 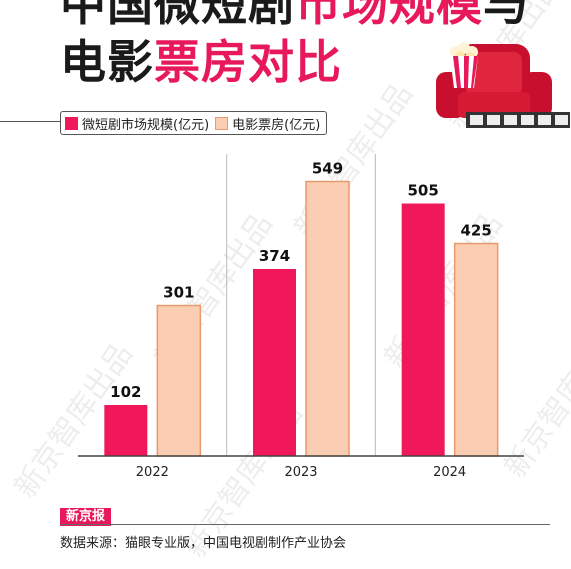 What do you see at coordinates (305, 524) in the screenshot?
I see `source-rule` at bounding box center [305, 524].